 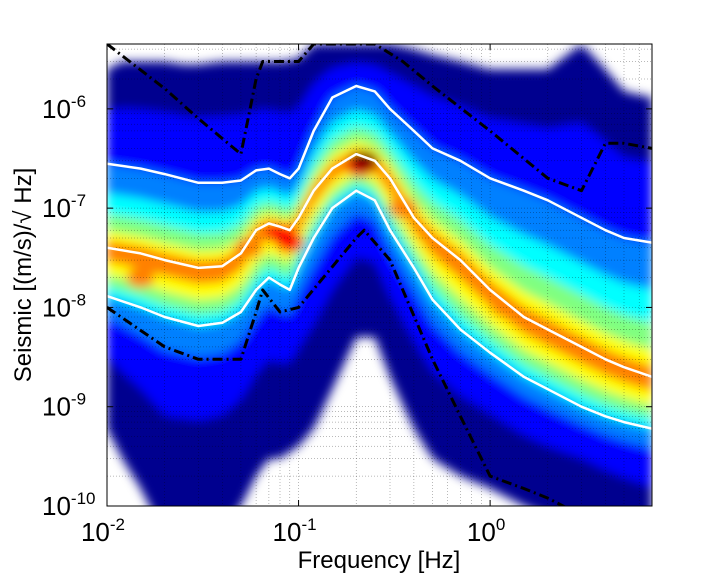 I want to click on y-tick-label: 10⁻⁸, so click(x=64, y=306).